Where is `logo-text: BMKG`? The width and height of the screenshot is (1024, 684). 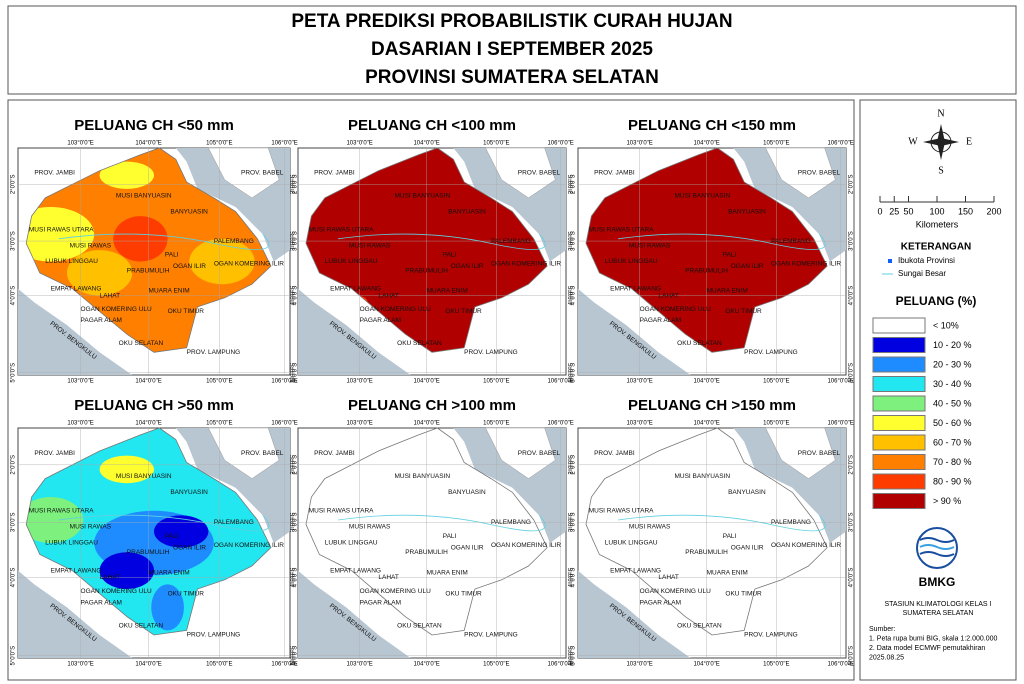
logo-text: BMKG is located at coordinates (937, 582).